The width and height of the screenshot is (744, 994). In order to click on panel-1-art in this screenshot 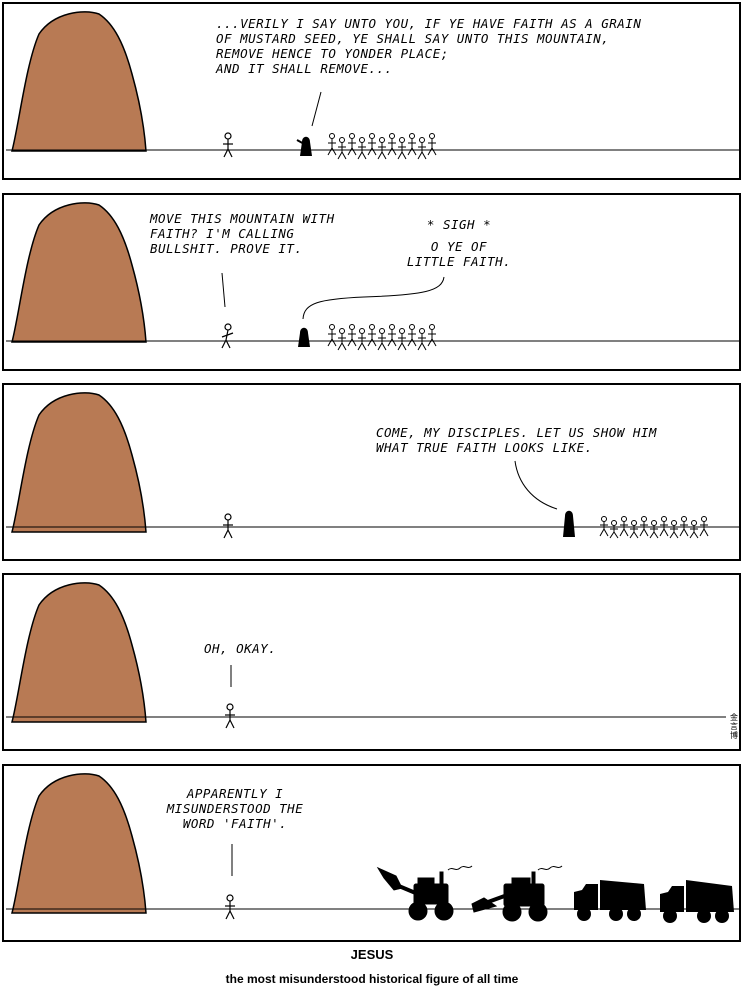, I will do `click(372, 85)`.